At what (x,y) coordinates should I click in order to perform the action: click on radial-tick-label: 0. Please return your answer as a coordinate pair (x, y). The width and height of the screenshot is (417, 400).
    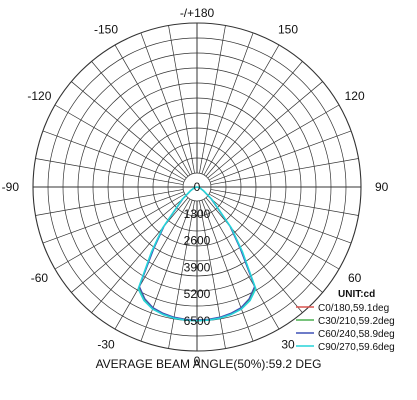
    Looking at the image, I should click on (197, 187).